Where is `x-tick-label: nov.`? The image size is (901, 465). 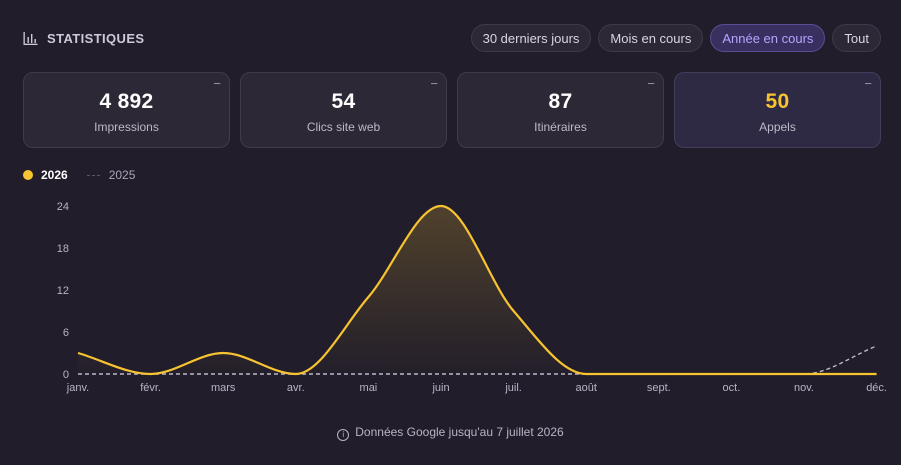
x-tick-label: nov. is located at coordinates (804, 388).